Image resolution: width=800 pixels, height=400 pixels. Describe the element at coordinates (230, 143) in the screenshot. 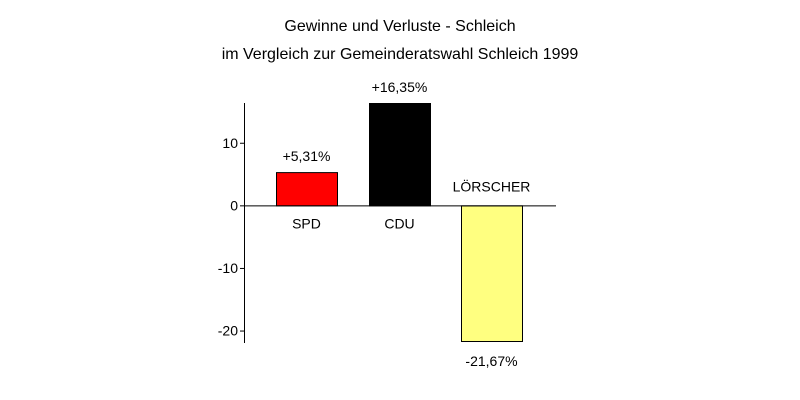

I see `y-tick-label: 10` at that location.